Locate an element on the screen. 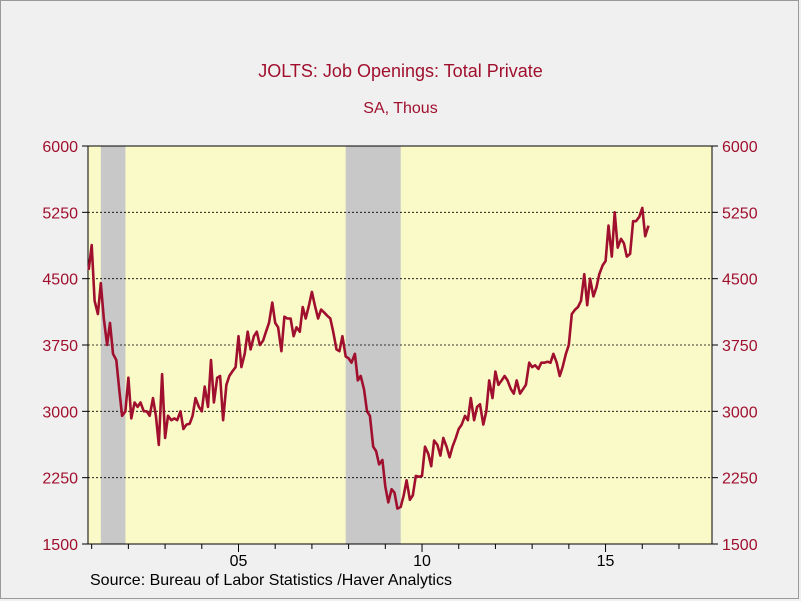  y-tick-label-left: 3000 is located at coordinates (60, 412).